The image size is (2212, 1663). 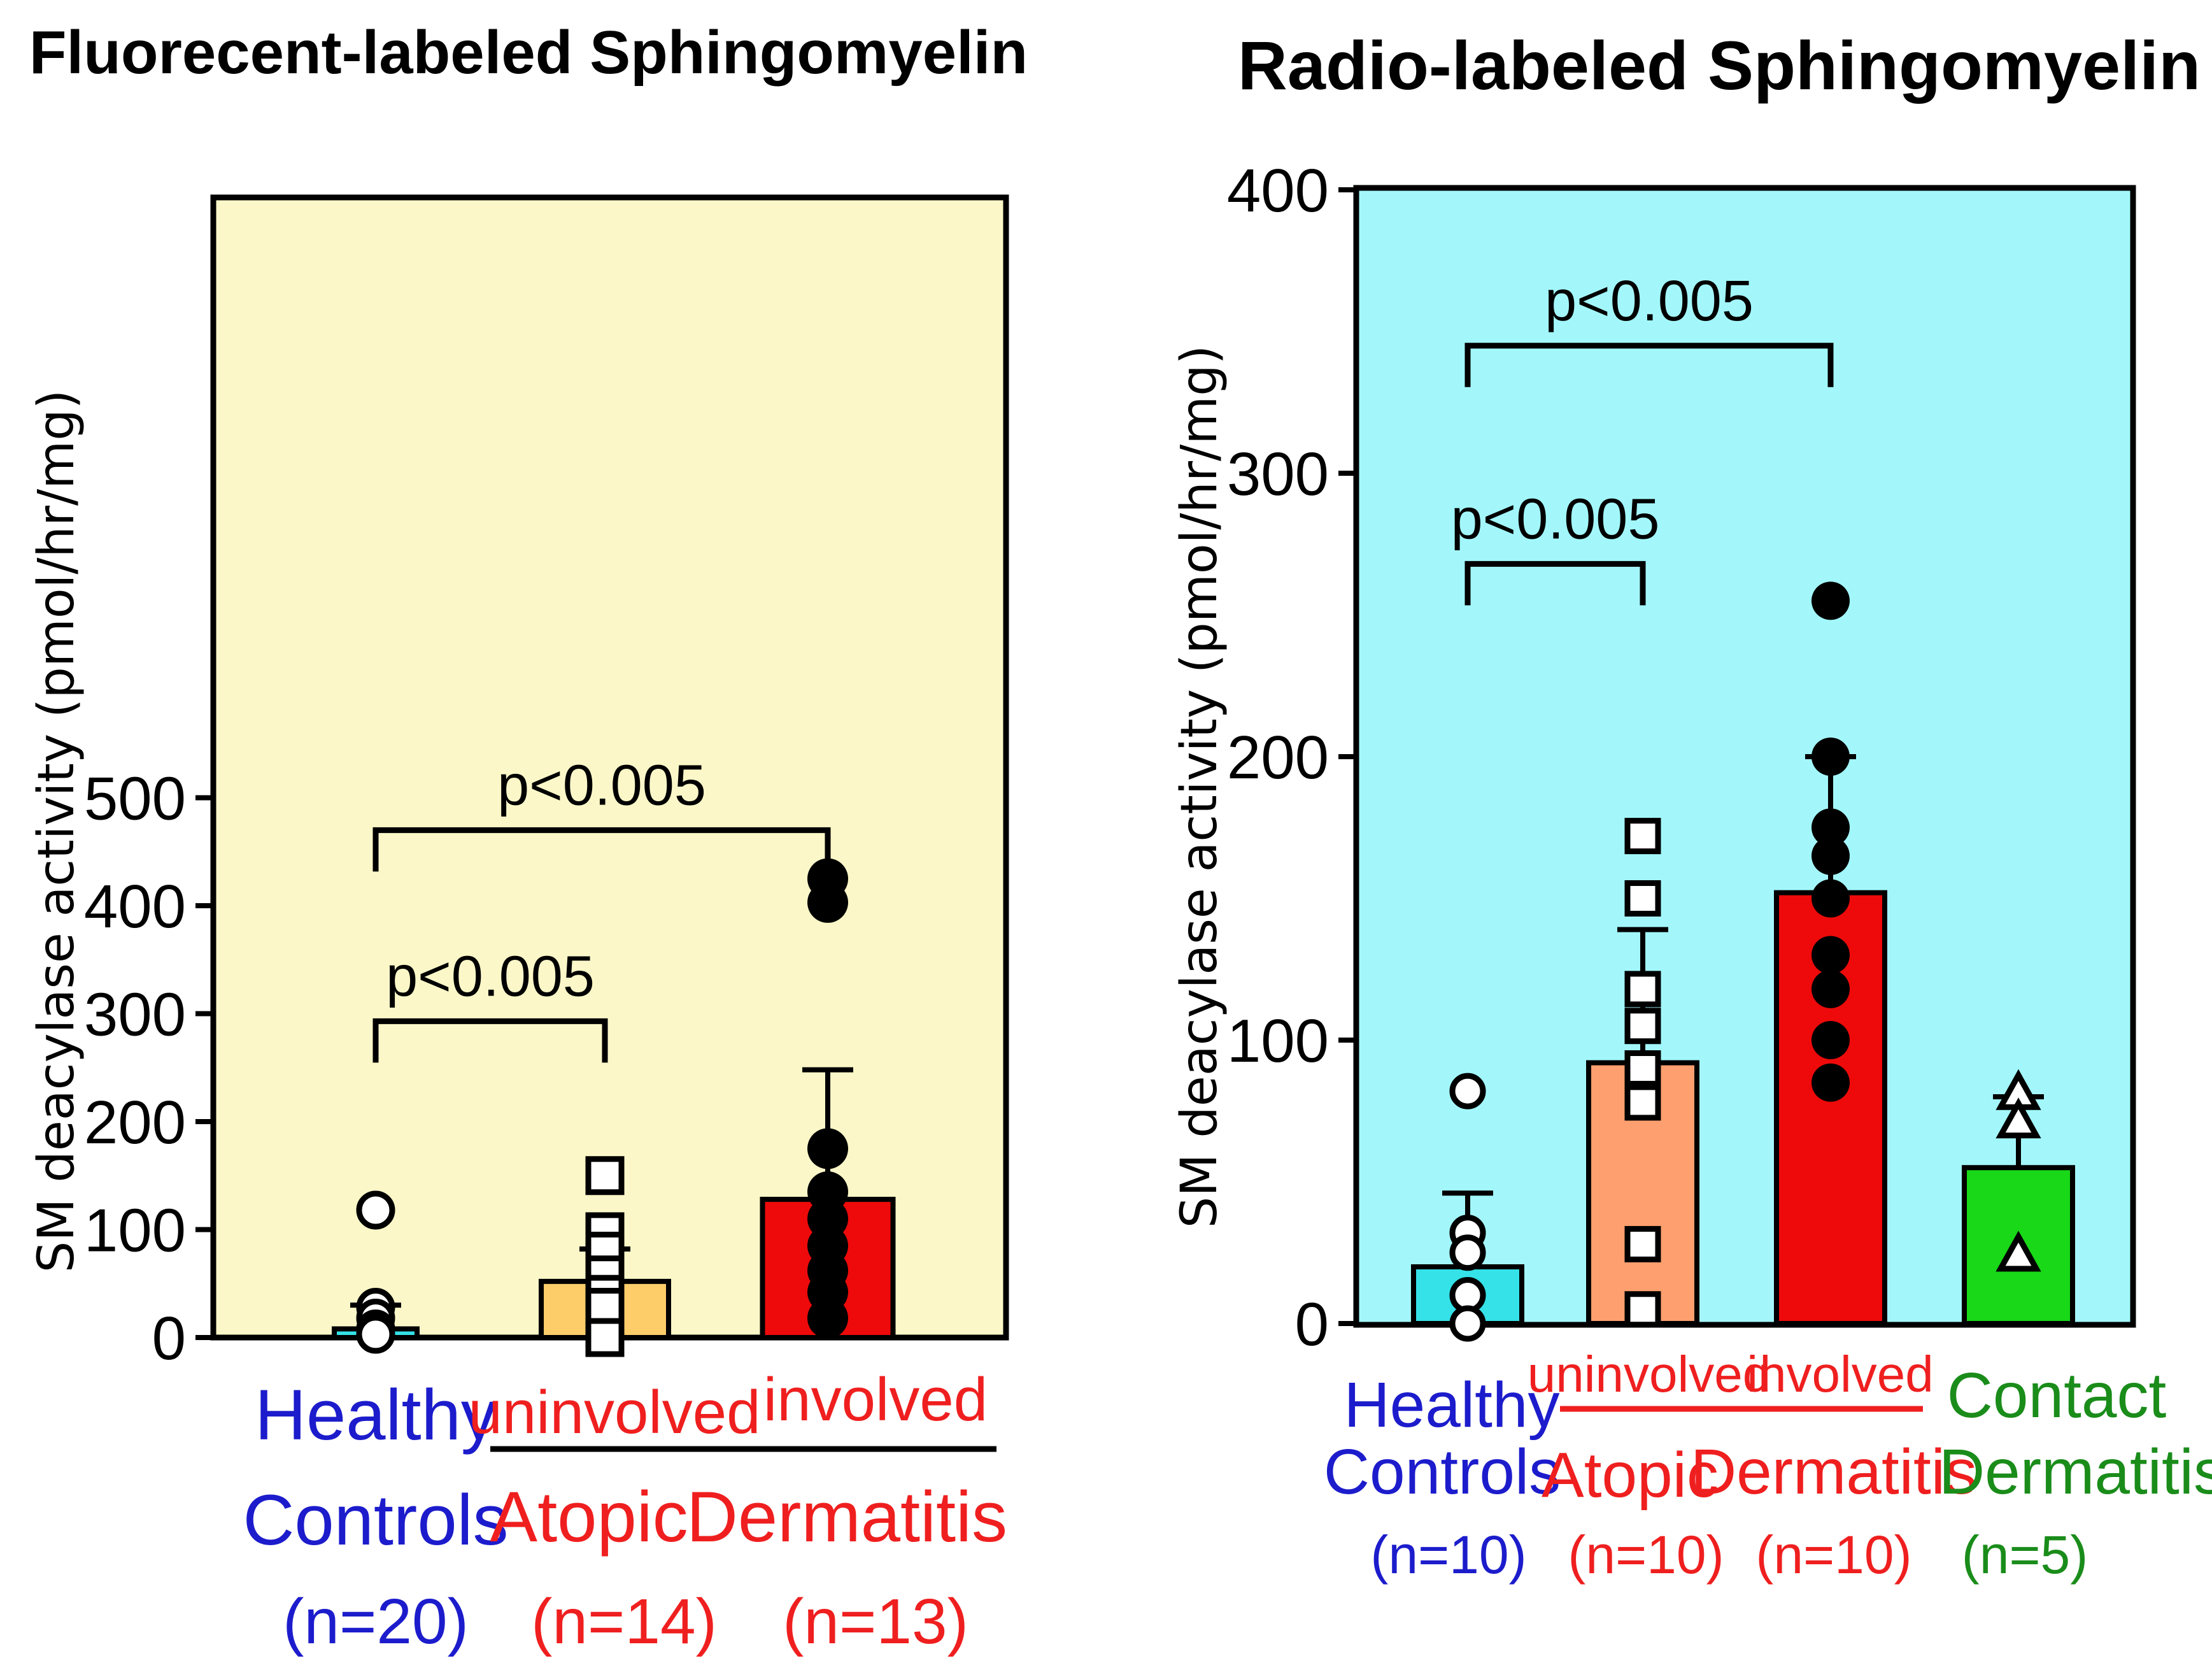 What do you see at coordinates (1840, 1374) in the screenshot?
I see `right-group-involved-label: involved` at bounding box center [1840, 1374].